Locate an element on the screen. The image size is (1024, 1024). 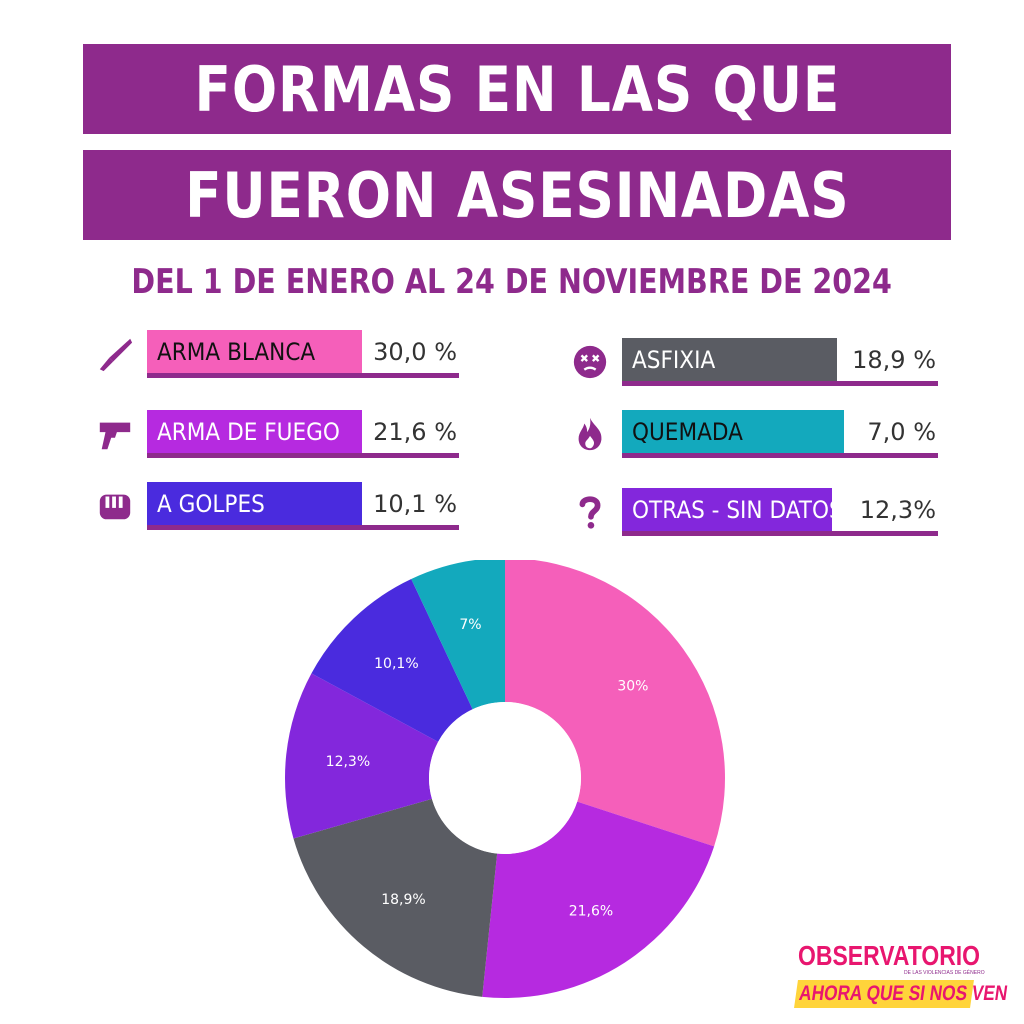
logo-line-2: AHORA QUE SI NOS VEN is located at coordinates (901, 994).